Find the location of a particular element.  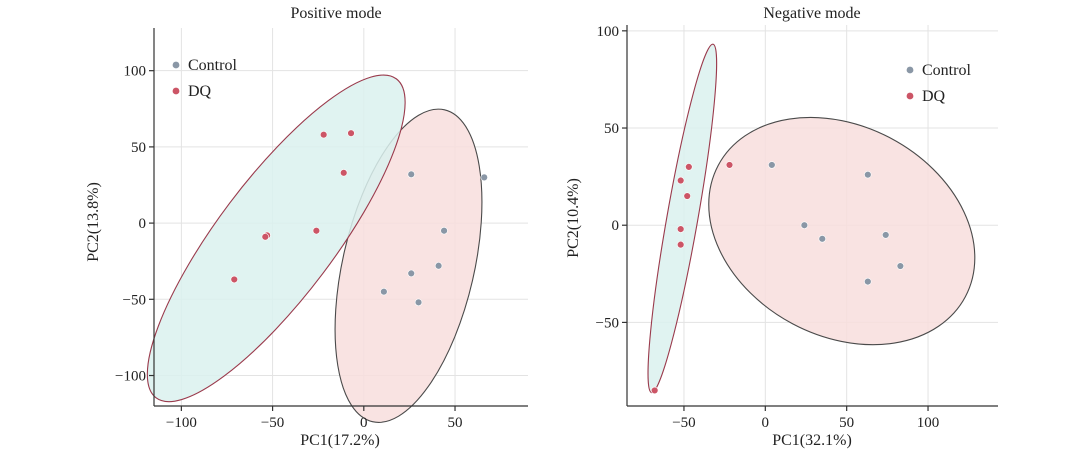

confidence-ellipse-control is located at coordinates (842, 231).